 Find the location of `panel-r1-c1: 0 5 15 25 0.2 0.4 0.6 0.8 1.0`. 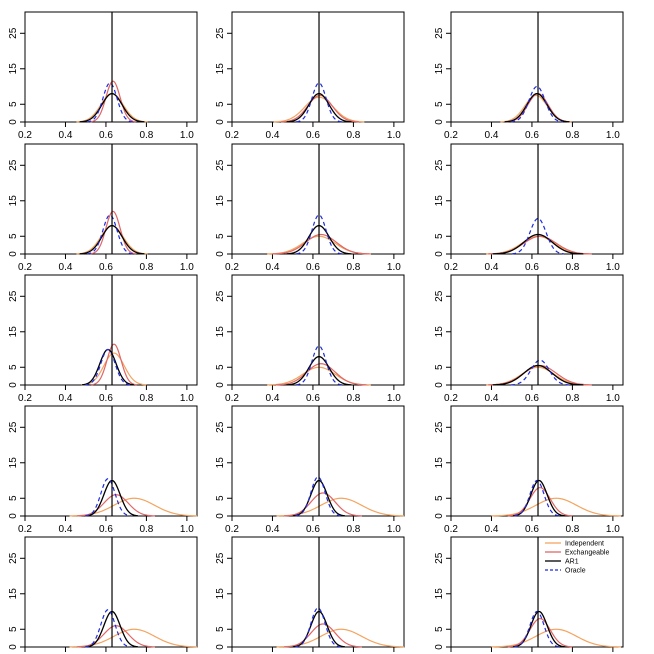

panel-r1-c1: 0 5 15 25 0.2 0.4 0.6 0.8 1.0 is located at coordinates (103, 76).